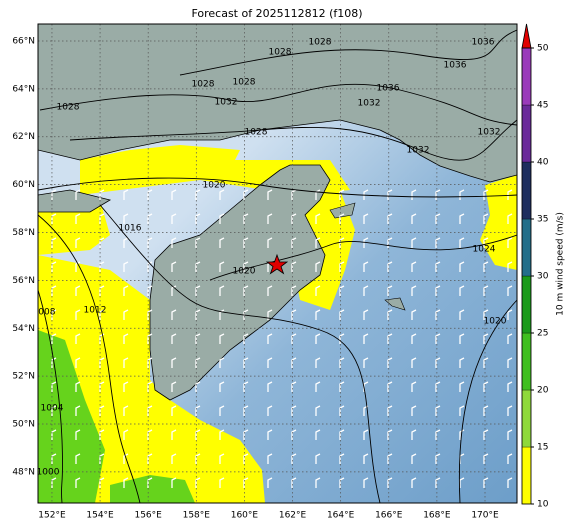  I want to click on lat-tick-label: 56°N, so click(23, 281).